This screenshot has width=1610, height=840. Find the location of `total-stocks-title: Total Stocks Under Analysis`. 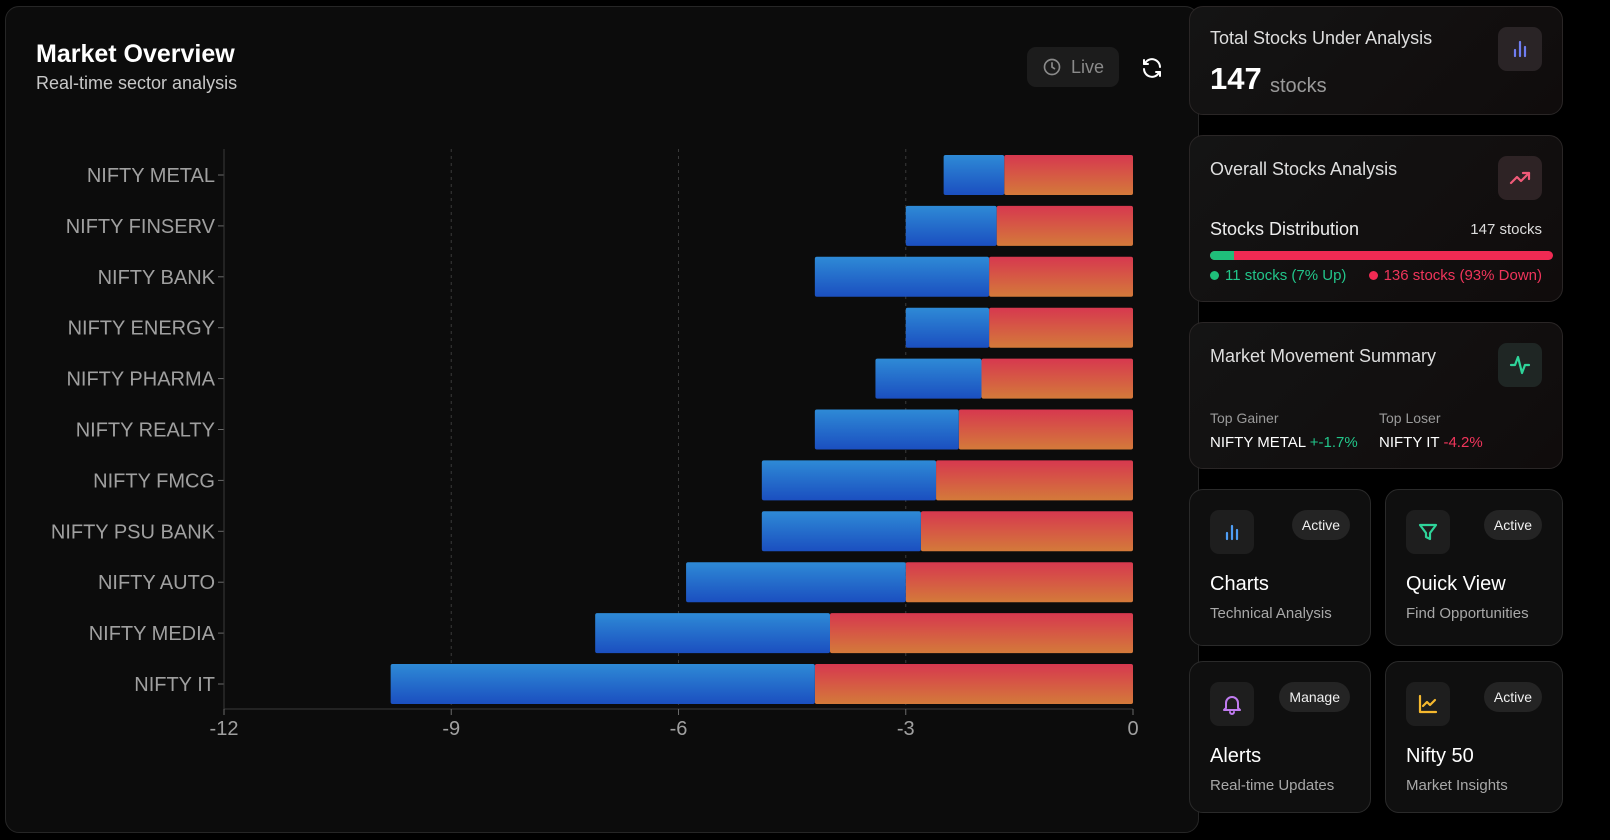

total-stocks-title: Total Stocks Under Analysis is located at coordinates (1321, 38).